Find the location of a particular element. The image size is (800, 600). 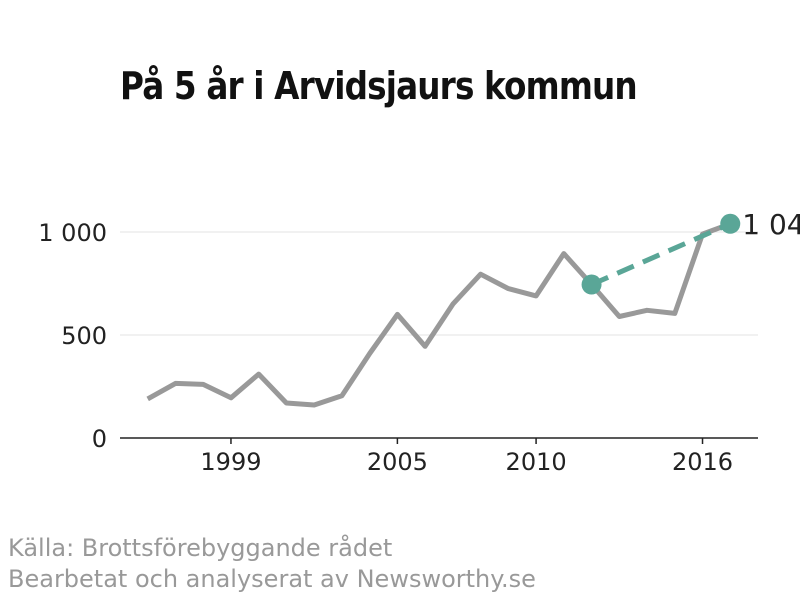

data-points: 1 040 is located at coordinates (690, 251).